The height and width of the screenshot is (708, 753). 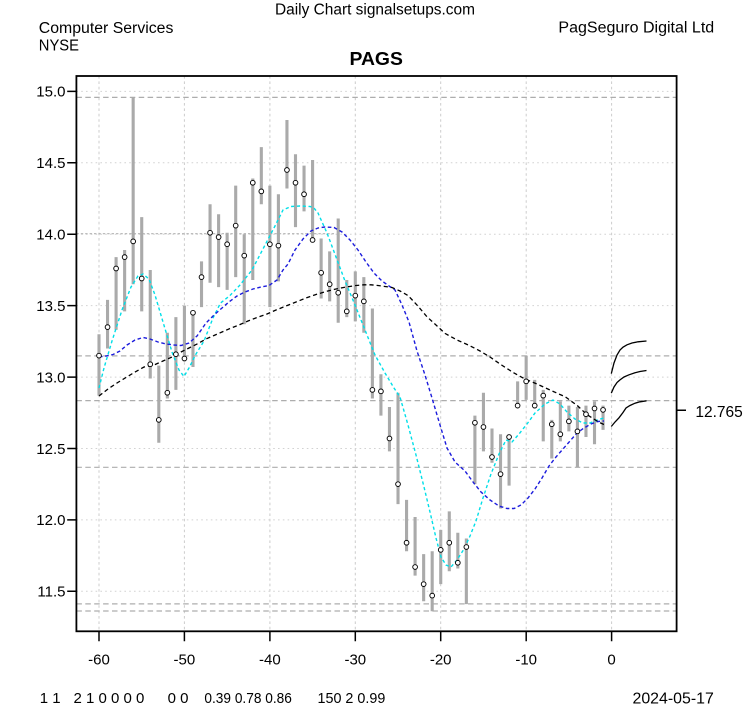 What do you see at coordinates (673, 698) in the screenshot?
I see `svg-text: 2024-05-17` at bounding box center [673, 698].